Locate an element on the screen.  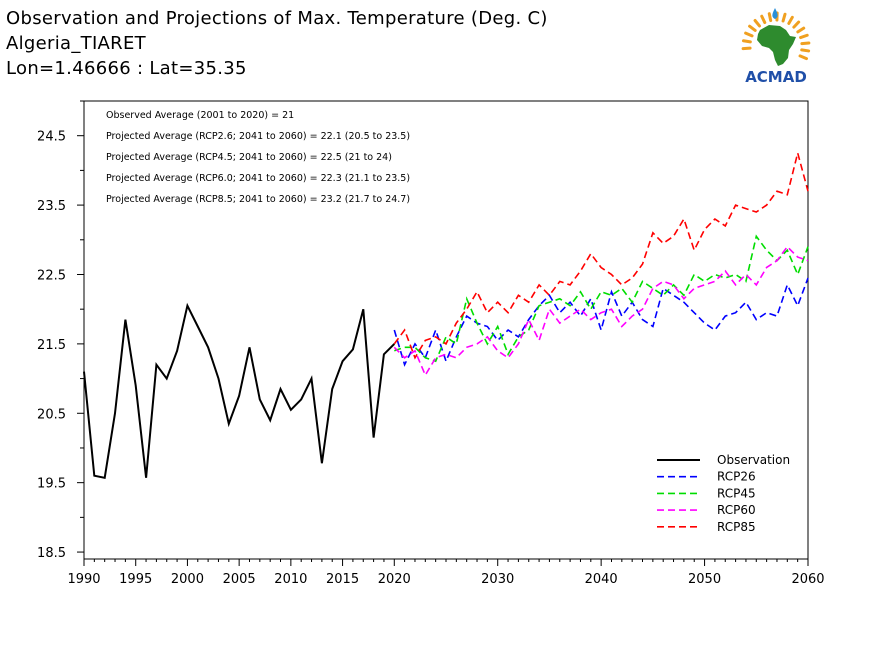
water-drop-icon is located at coordinates (775, 13).